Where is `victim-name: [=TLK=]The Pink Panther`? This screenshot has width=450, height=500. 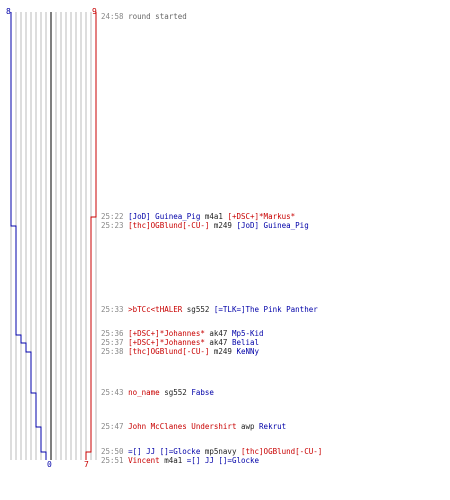
victim-name: [=TLK=]The Pink Panther is located at coordinates (265, 309).